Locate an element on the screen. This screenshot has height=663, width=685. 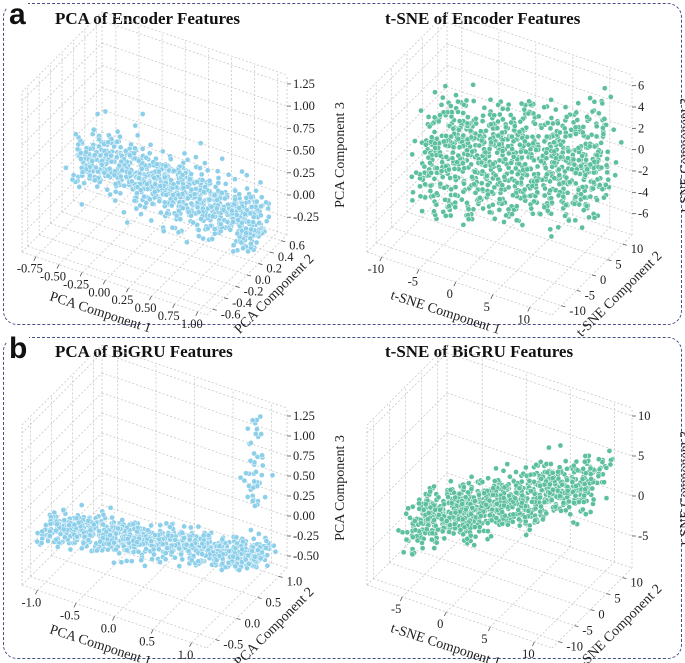
x-tick-label: 0.5 is located at coordinates (147, 642).